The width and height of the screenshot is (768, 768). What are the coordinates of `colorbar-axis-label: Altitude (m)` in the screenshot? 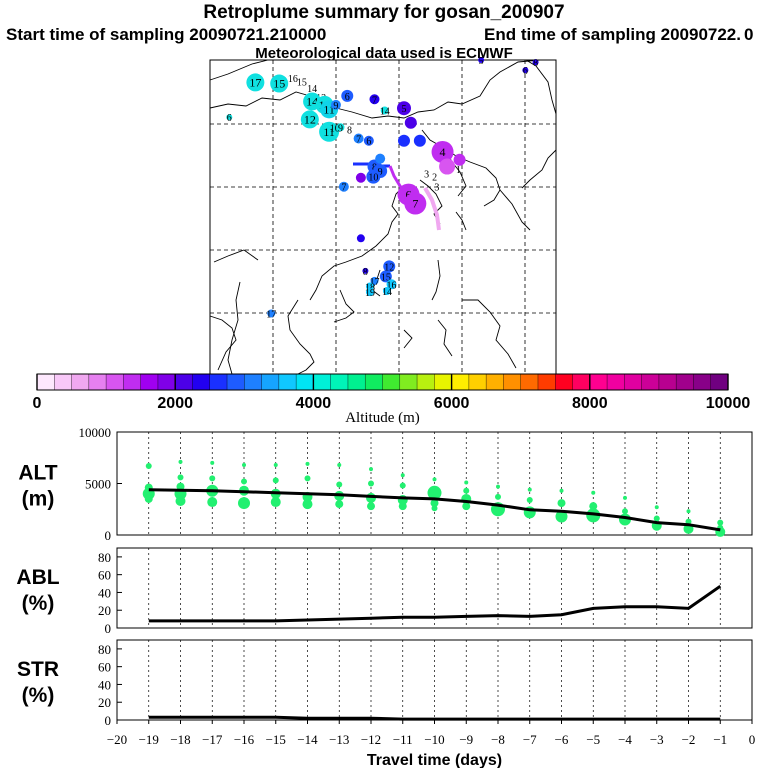 It's located at (382, 418).